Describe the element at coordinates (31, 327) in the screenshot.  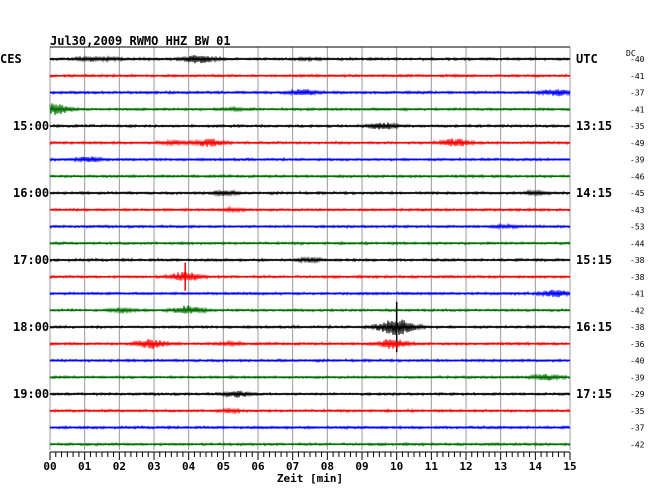
I see `left-time-label: 18:00` at that location.